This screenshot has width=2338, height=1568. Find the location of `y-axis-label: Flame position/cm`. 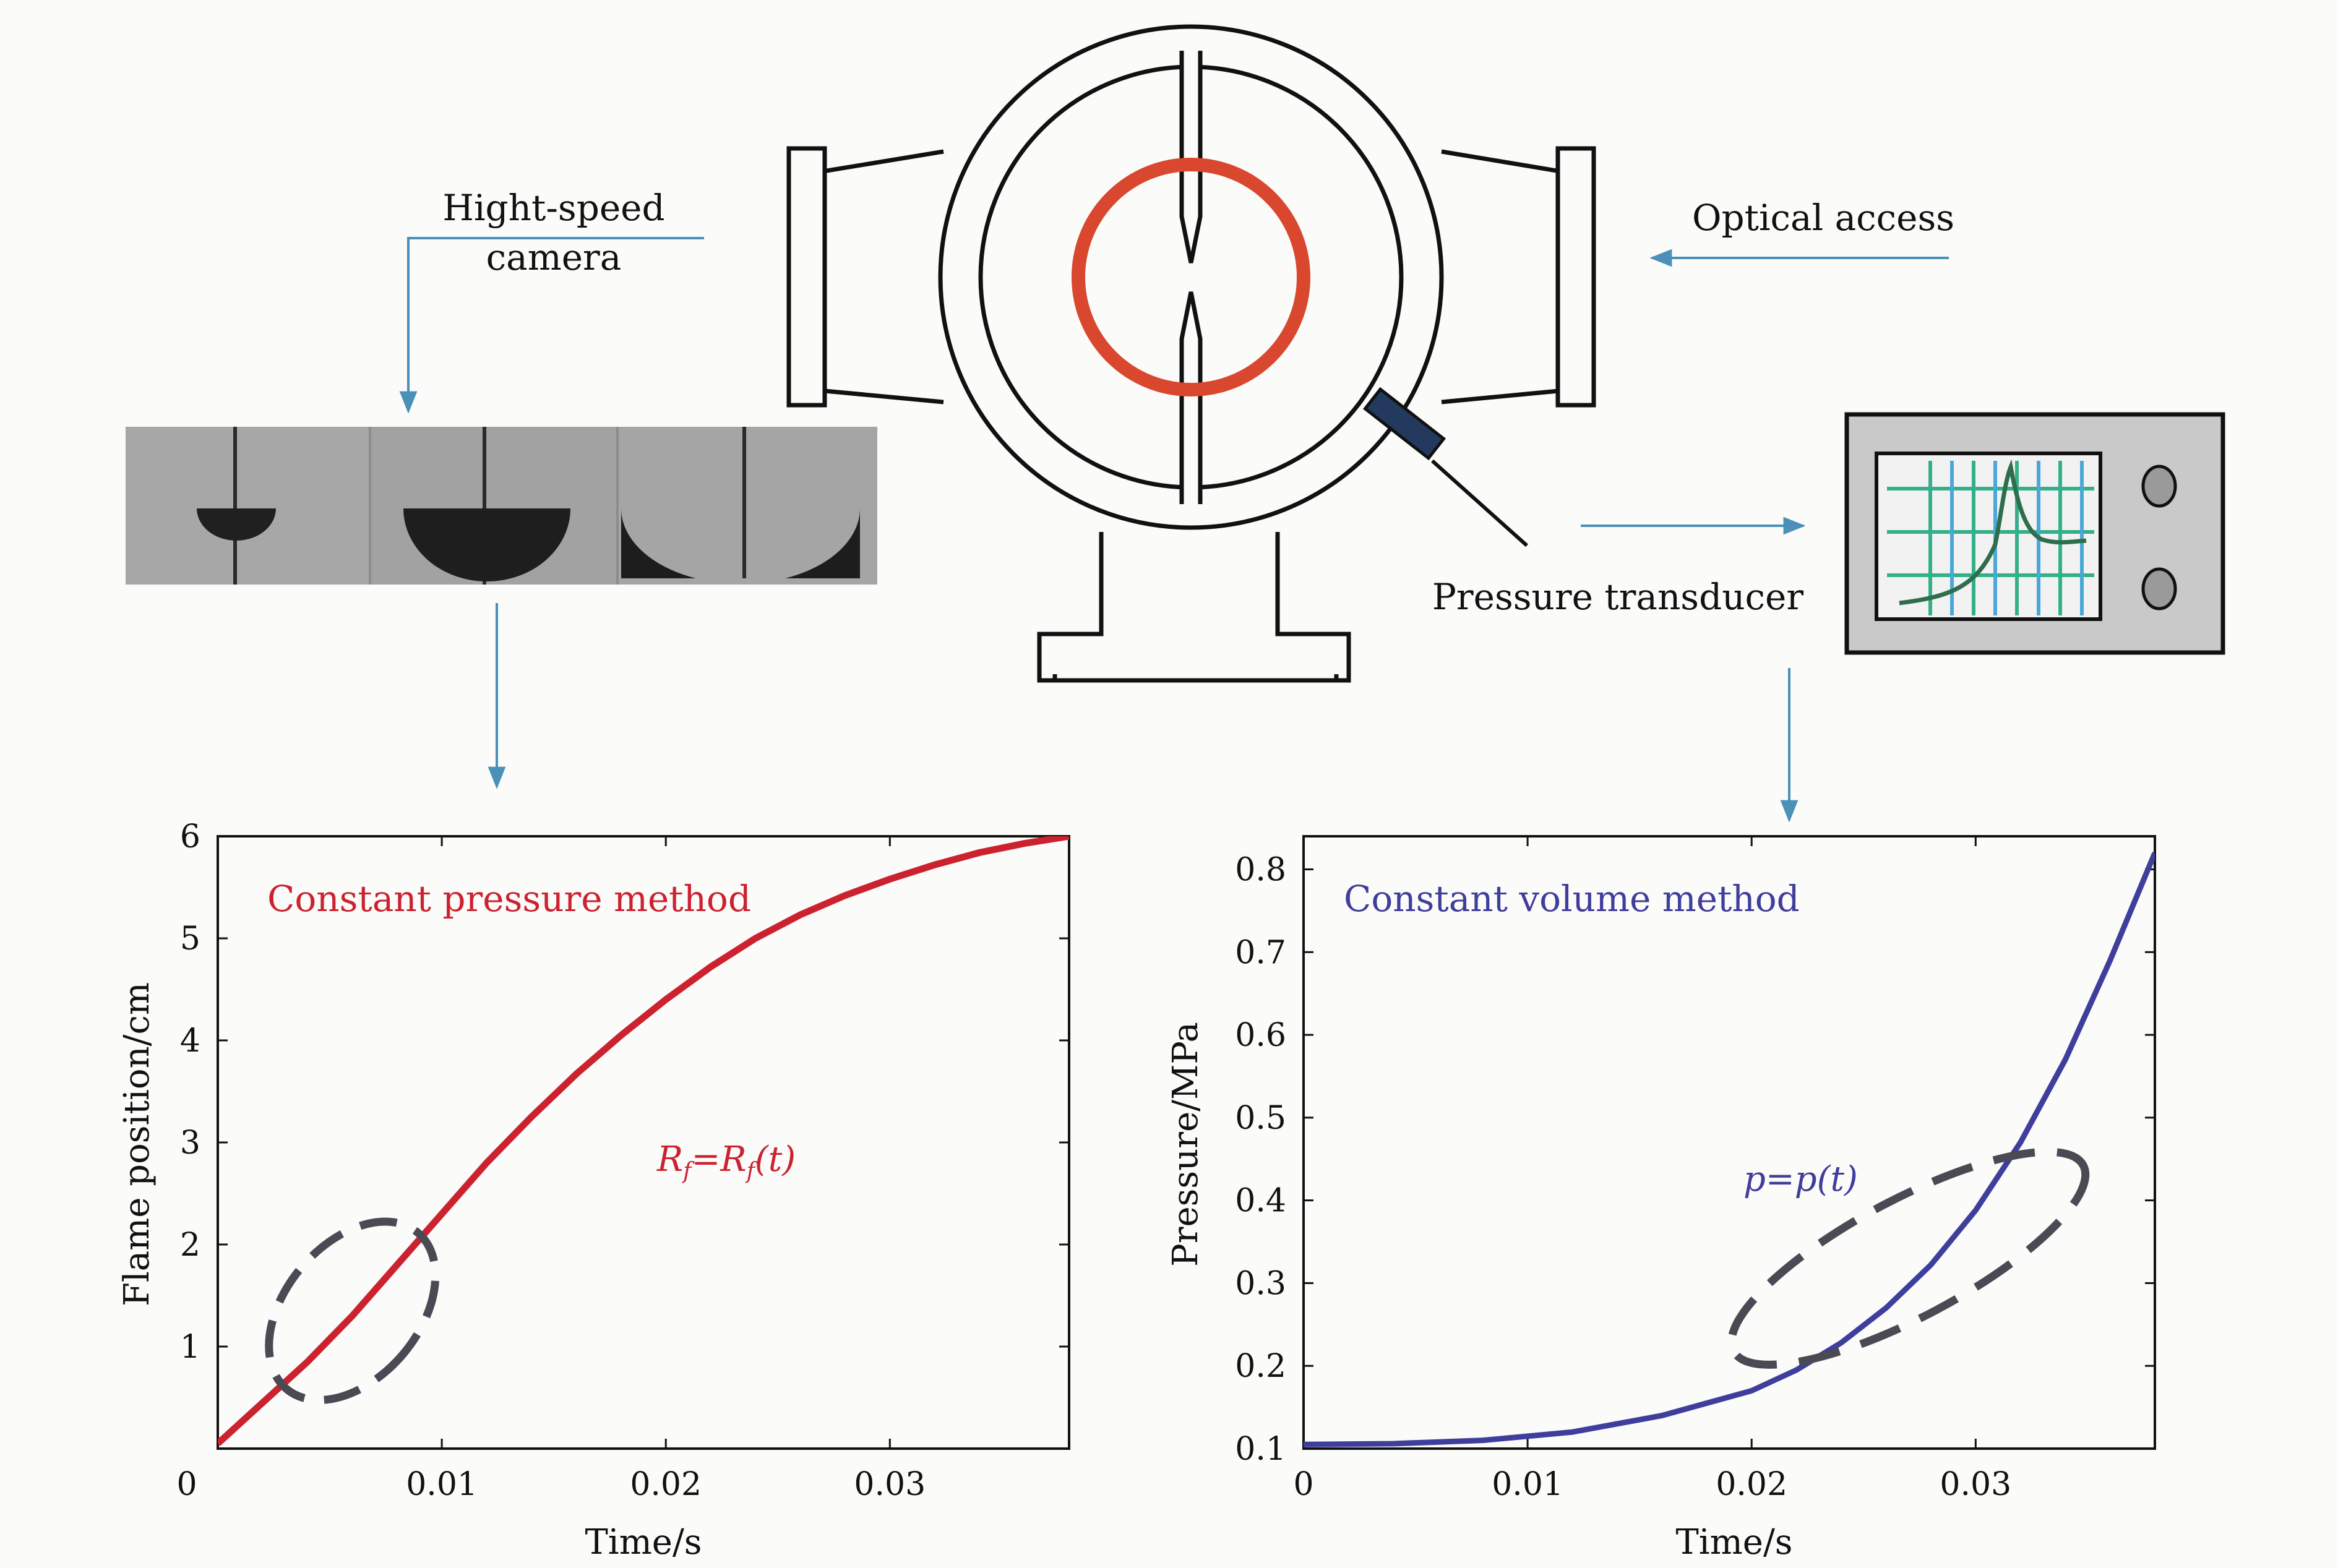

y-axis-label: Flame position/cm is located at coordinates (137, 1144).